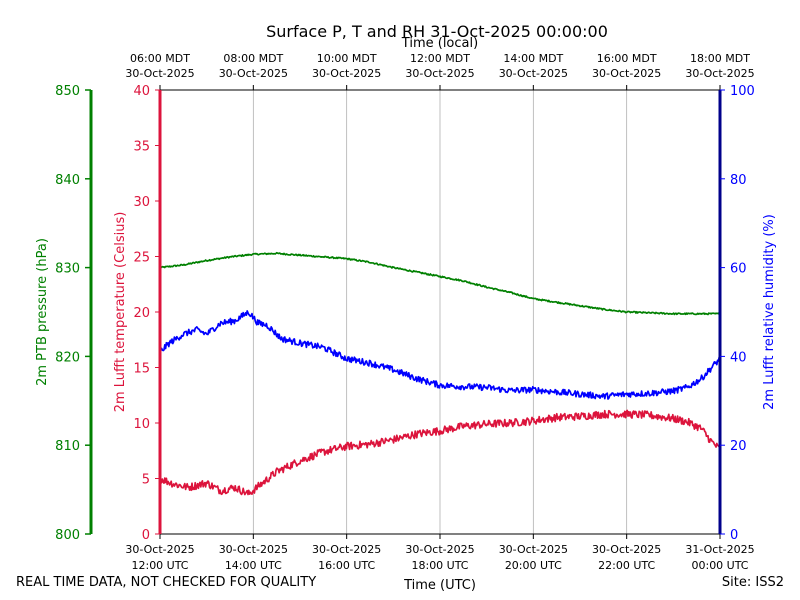 The image size is (800, 600). Describe the element at coordinates (166, 582) in the screenshot. I see `data-quality-note: REAL TIME DATA, NOT CHECKED FOR QUALITY` at that location.